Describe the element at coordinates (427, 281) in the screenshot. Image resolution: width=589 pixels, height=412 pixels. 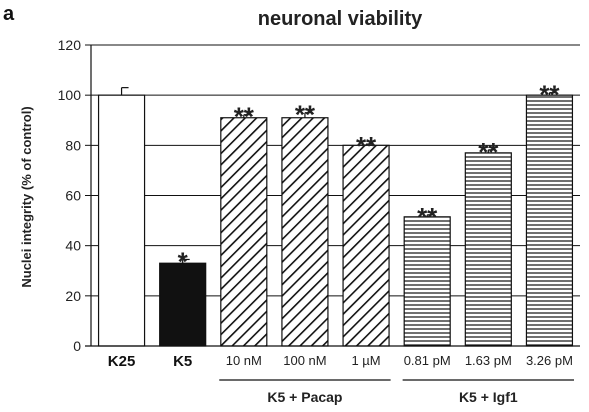
I see `bar-0.81-pm` at that location.